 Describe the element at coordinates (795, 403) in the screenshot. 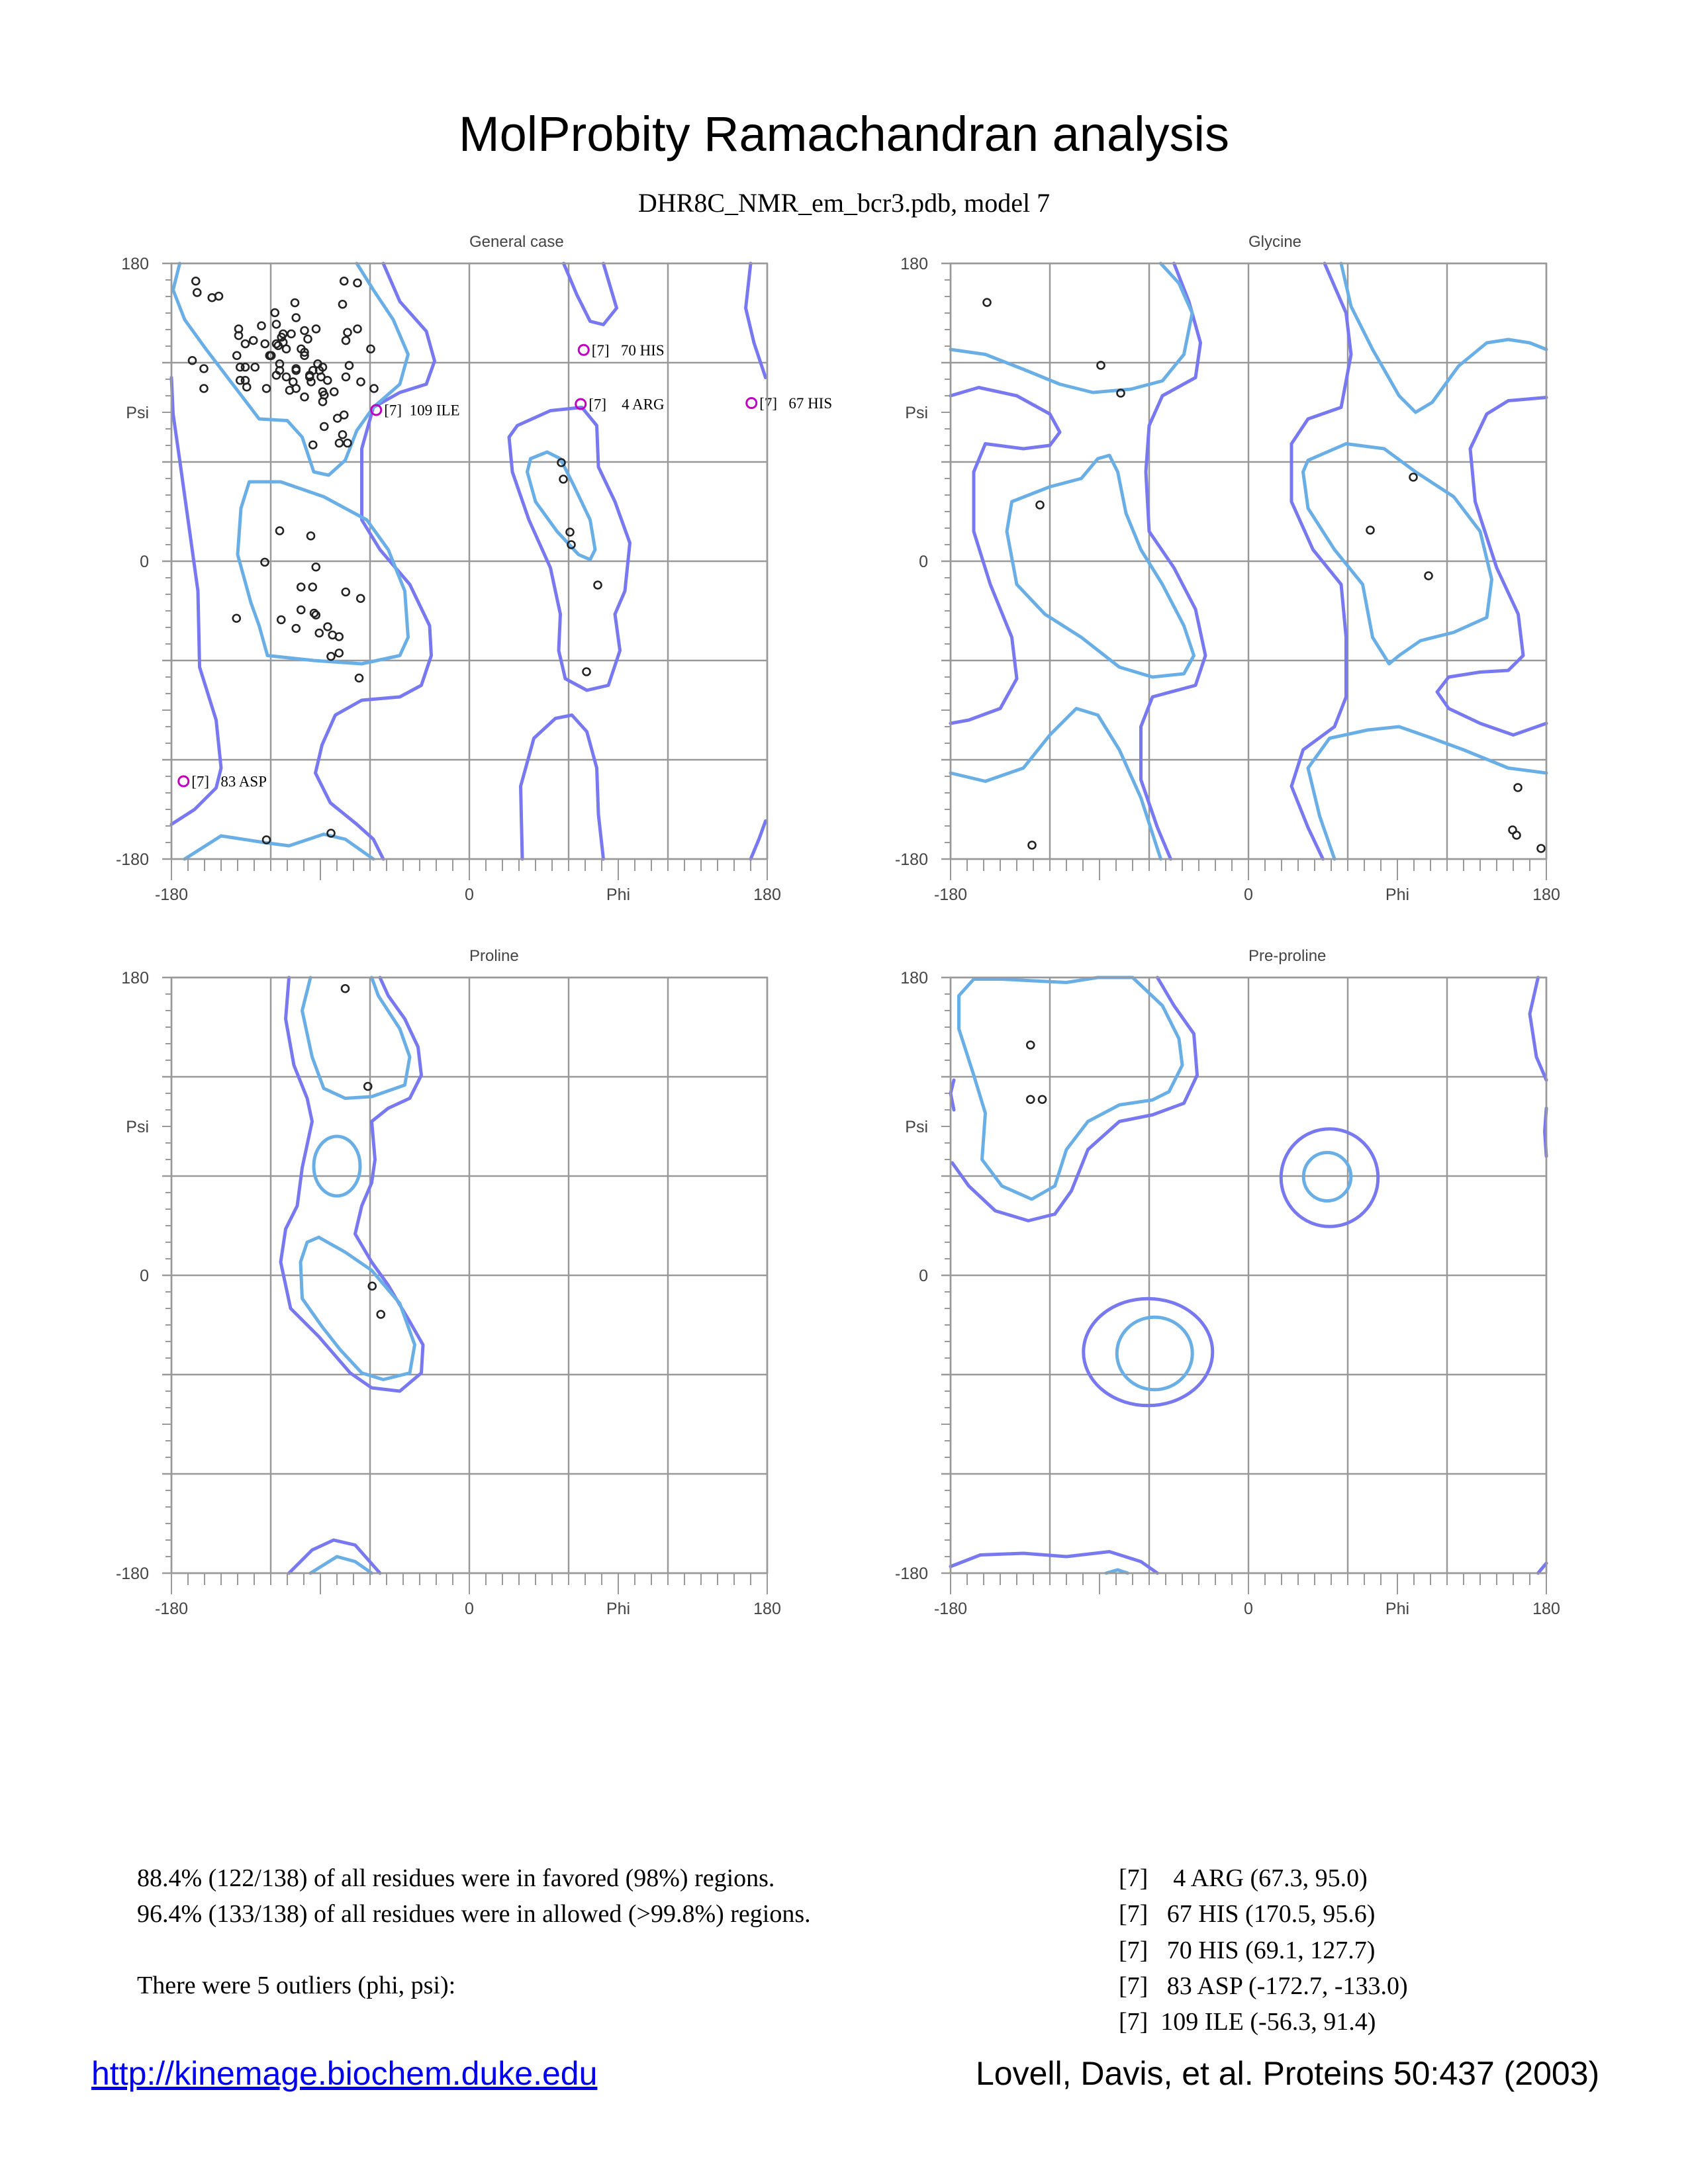

I see `outlier-label: [7] 67 HIS` at that location.